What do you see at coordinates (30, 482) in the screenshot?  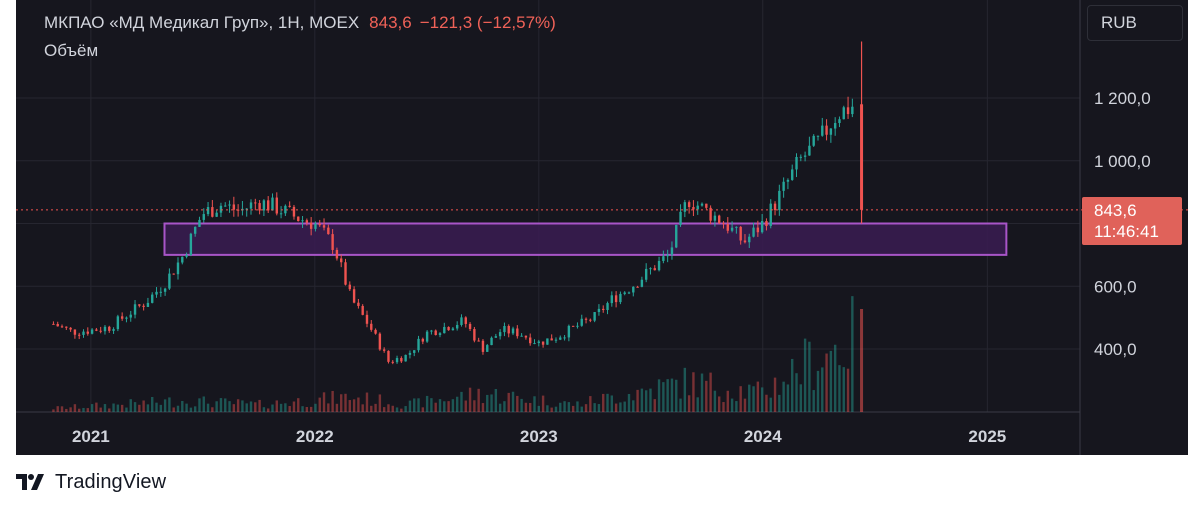 I see `tradingview-logo-icon` at bounding box center [30, 482].